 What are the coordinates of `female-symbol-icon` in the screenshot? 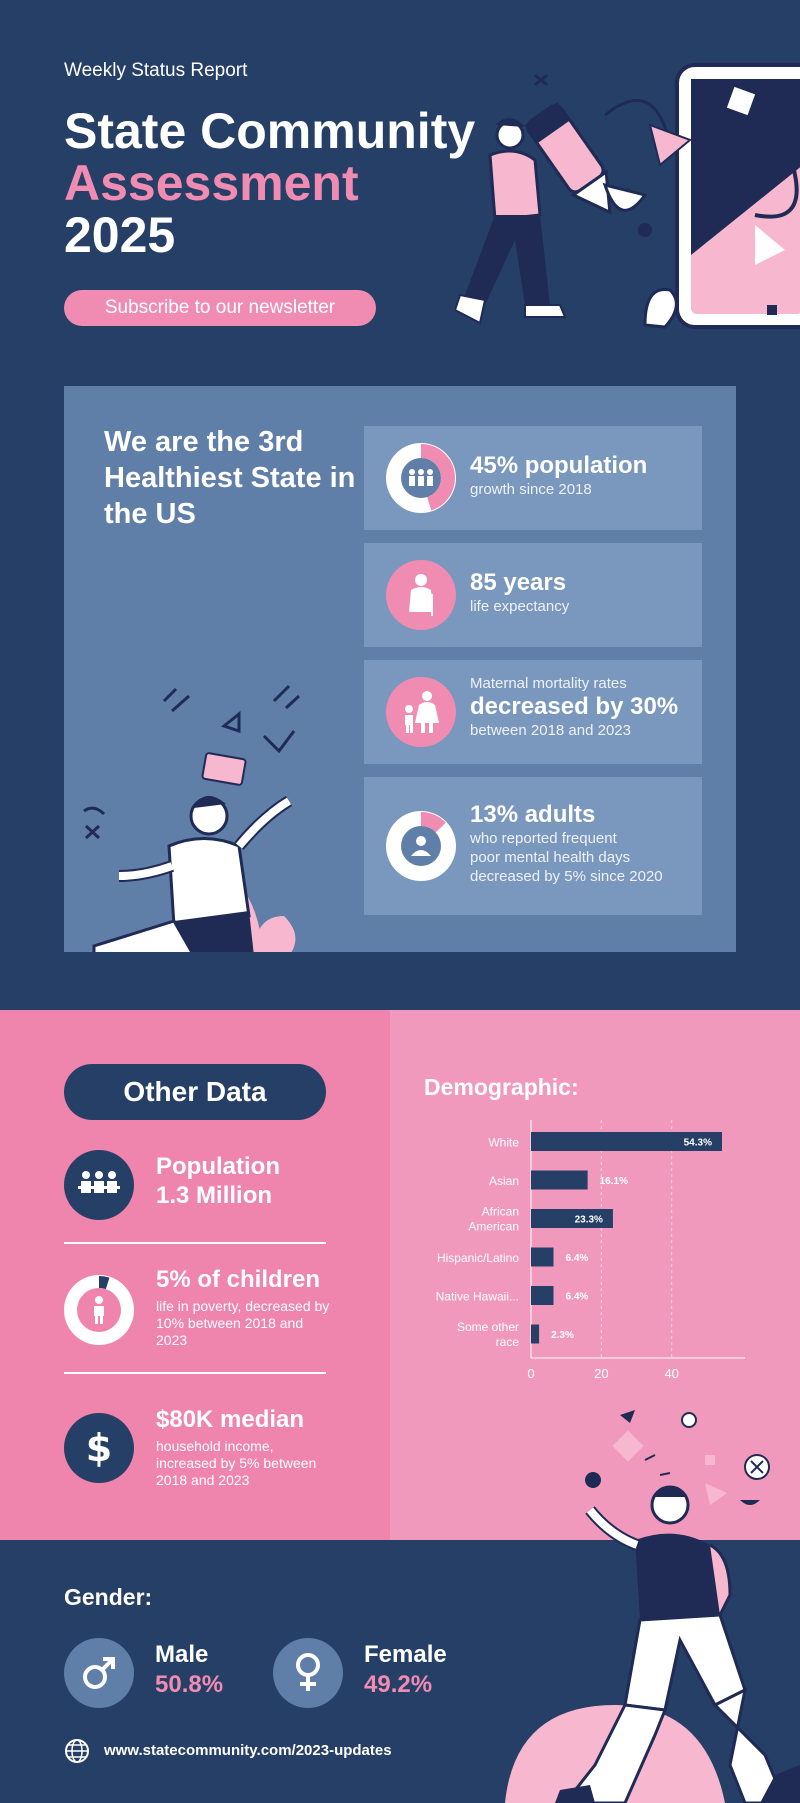 It's located at (308, 1673).